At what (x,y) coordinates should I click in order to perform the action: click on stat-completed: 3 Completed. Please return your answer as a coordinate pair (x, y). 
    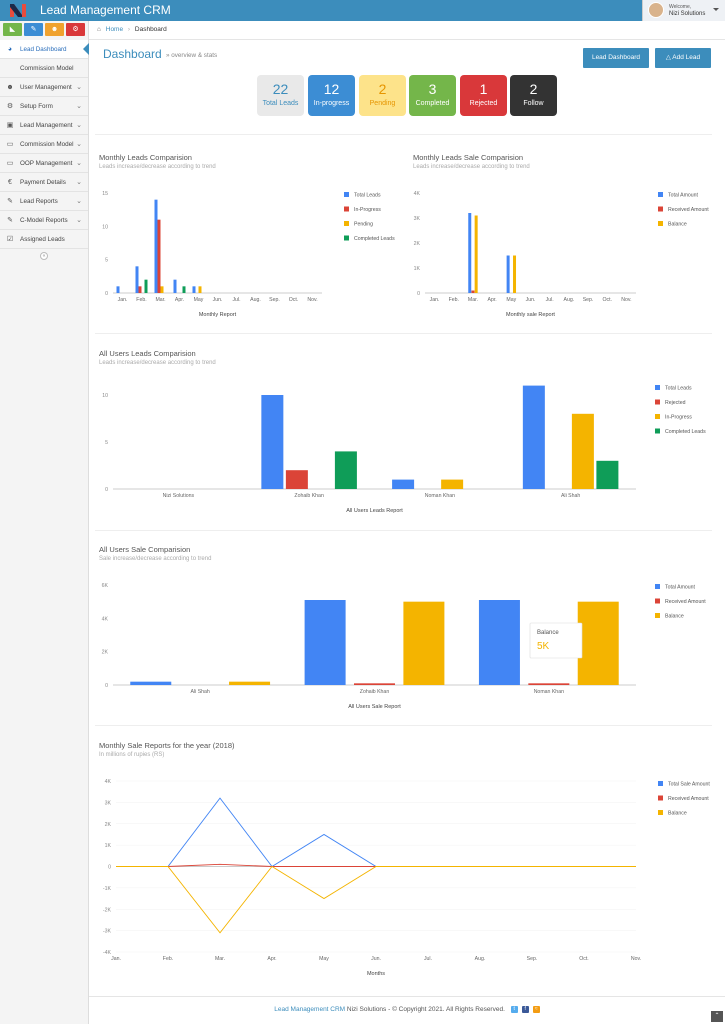
    Looking at the image, I should click on (432, 95).